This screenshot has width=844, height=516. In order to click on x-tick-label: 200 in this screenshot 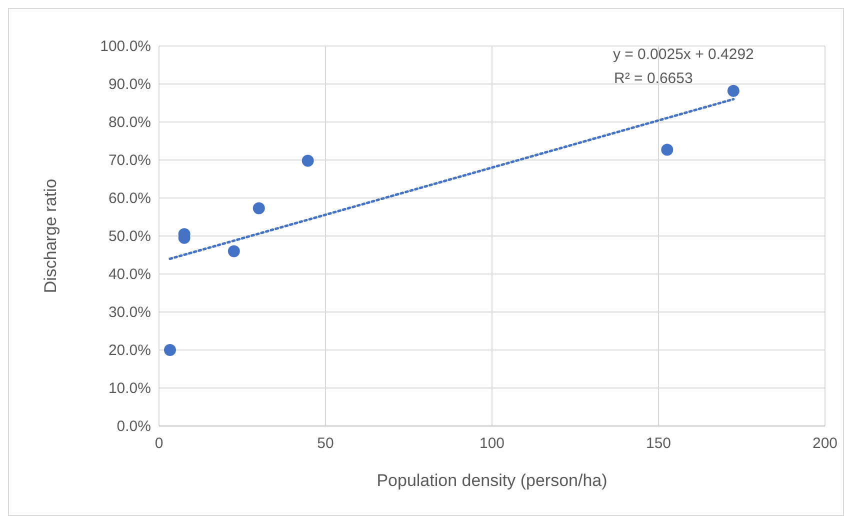, I will do `click(825, 443)`.